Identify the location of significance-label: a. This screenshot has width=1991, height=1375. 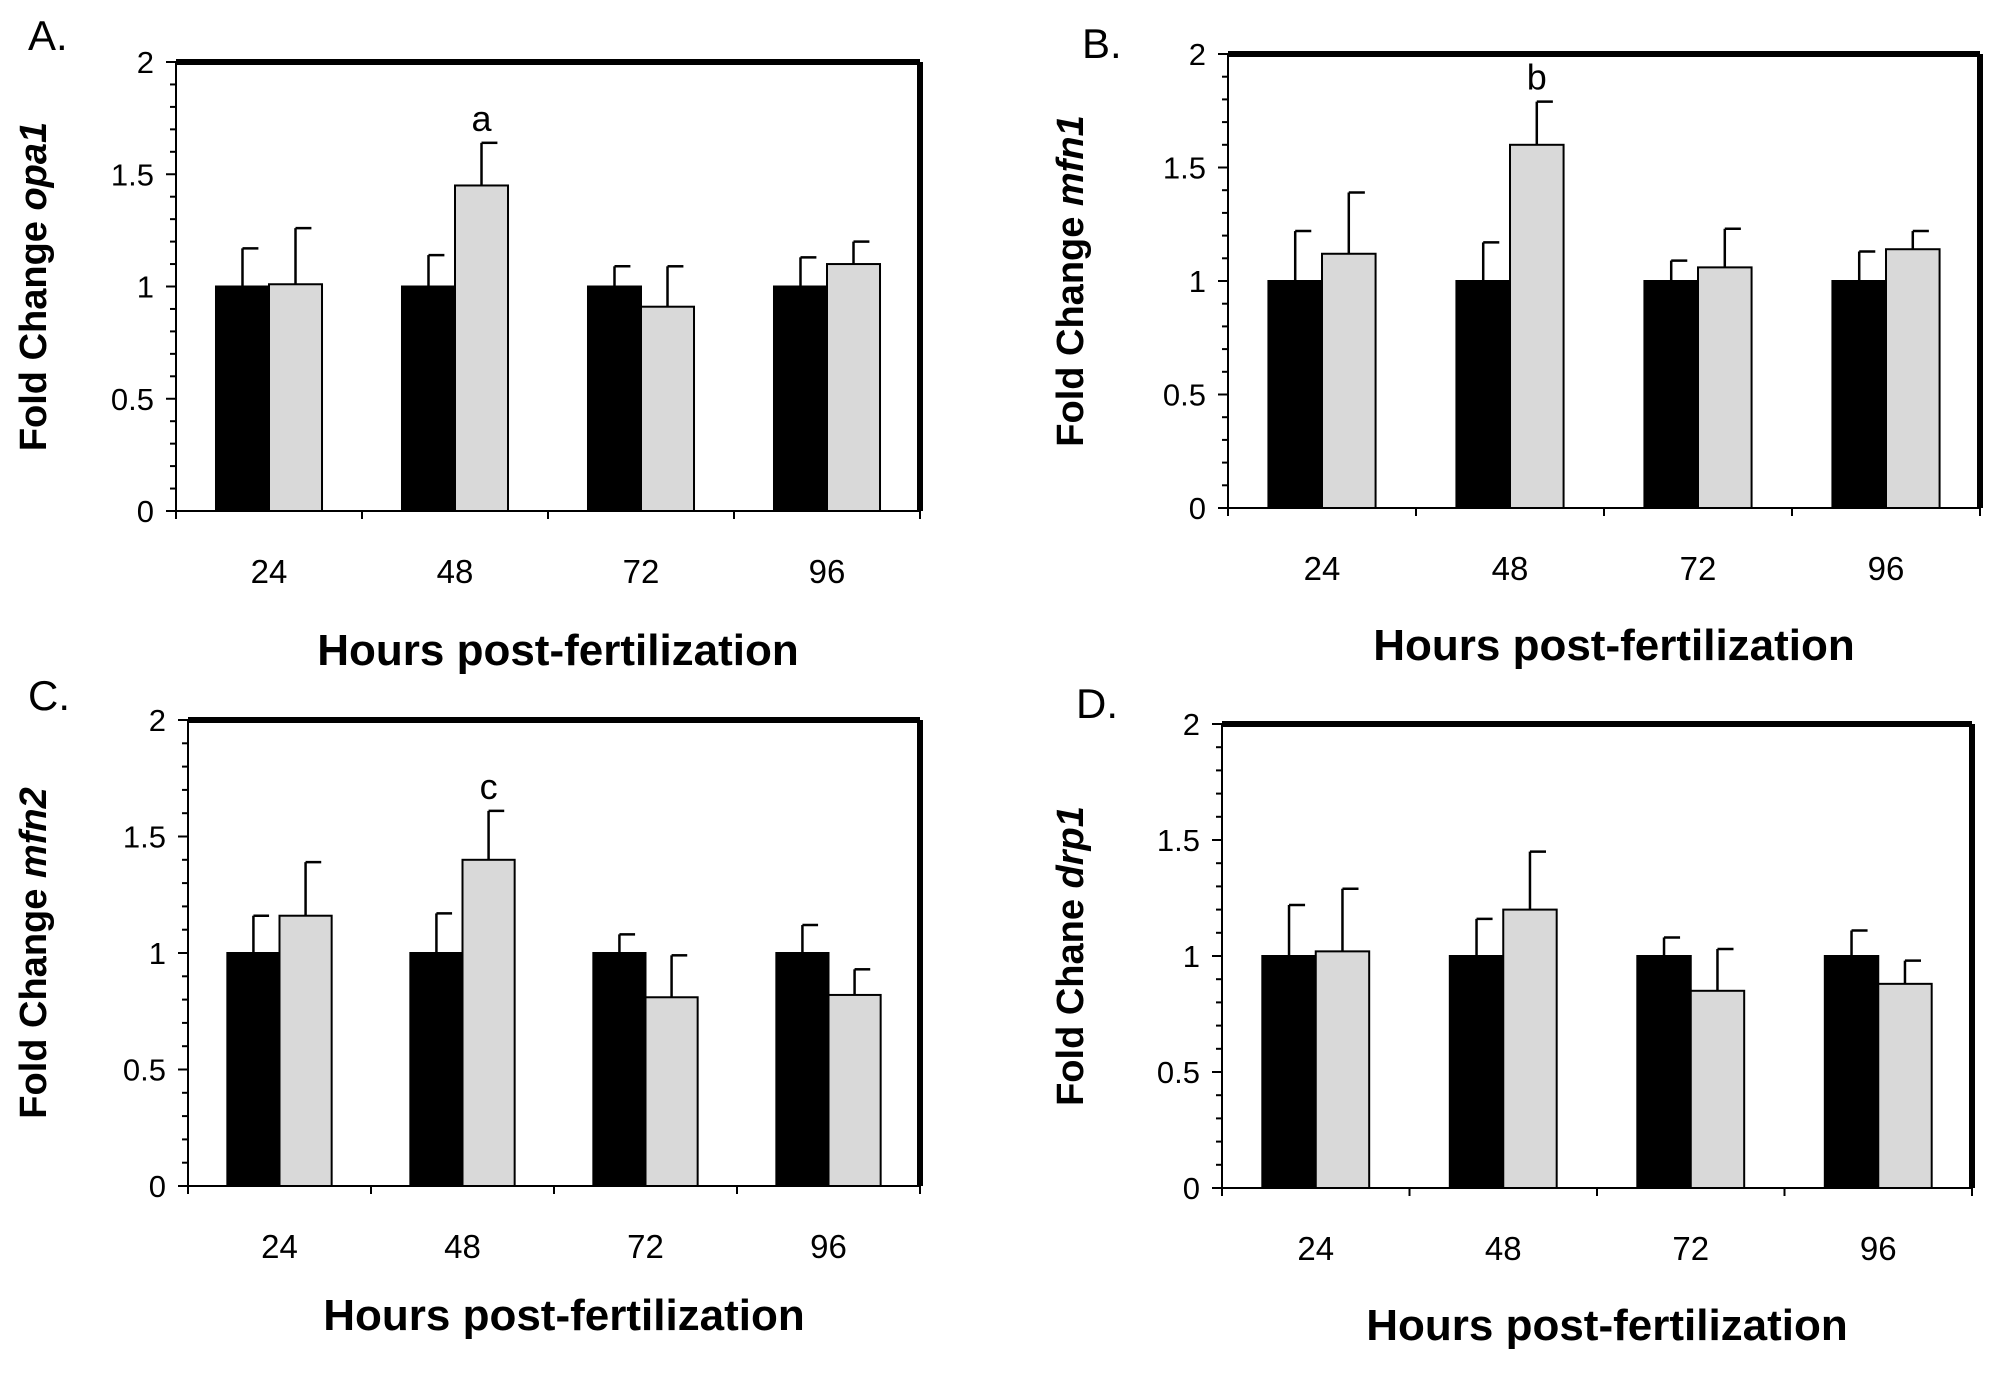
(481, 118).